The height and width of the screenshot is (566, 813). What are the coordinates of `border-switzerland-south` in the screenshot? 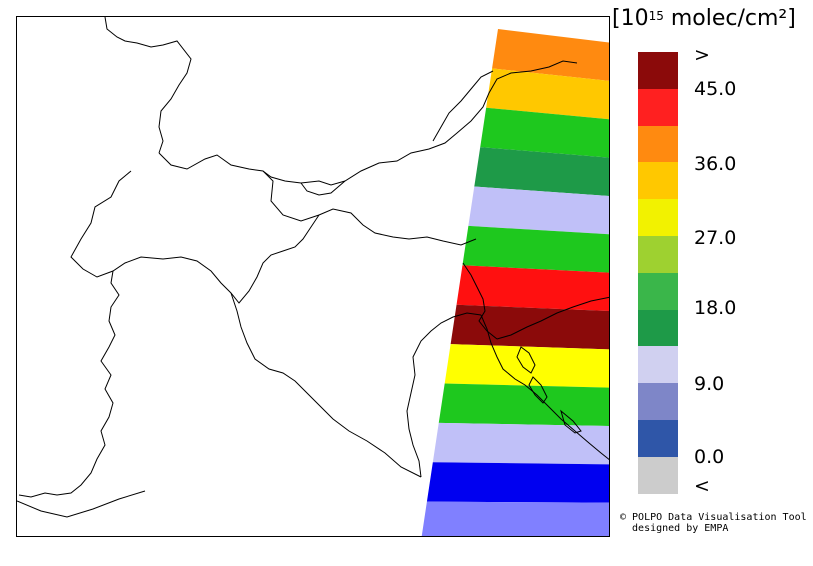 It's located at (195, 237).